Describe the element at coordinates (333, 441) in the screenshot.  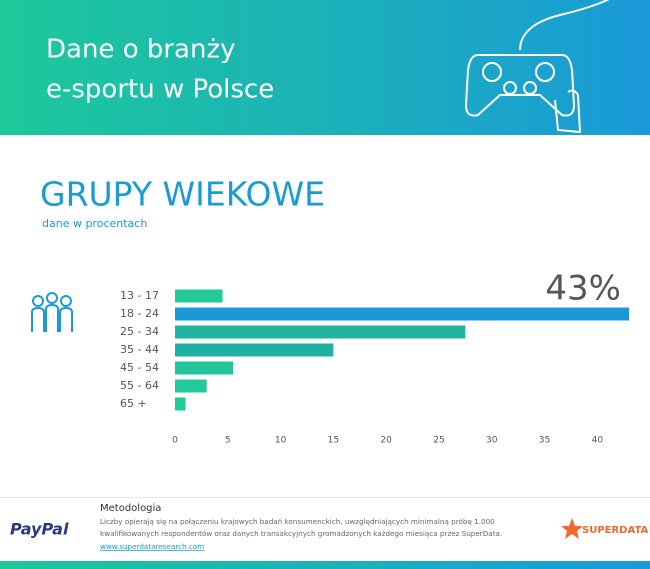
I see `x-tick-label: 15` at that location.